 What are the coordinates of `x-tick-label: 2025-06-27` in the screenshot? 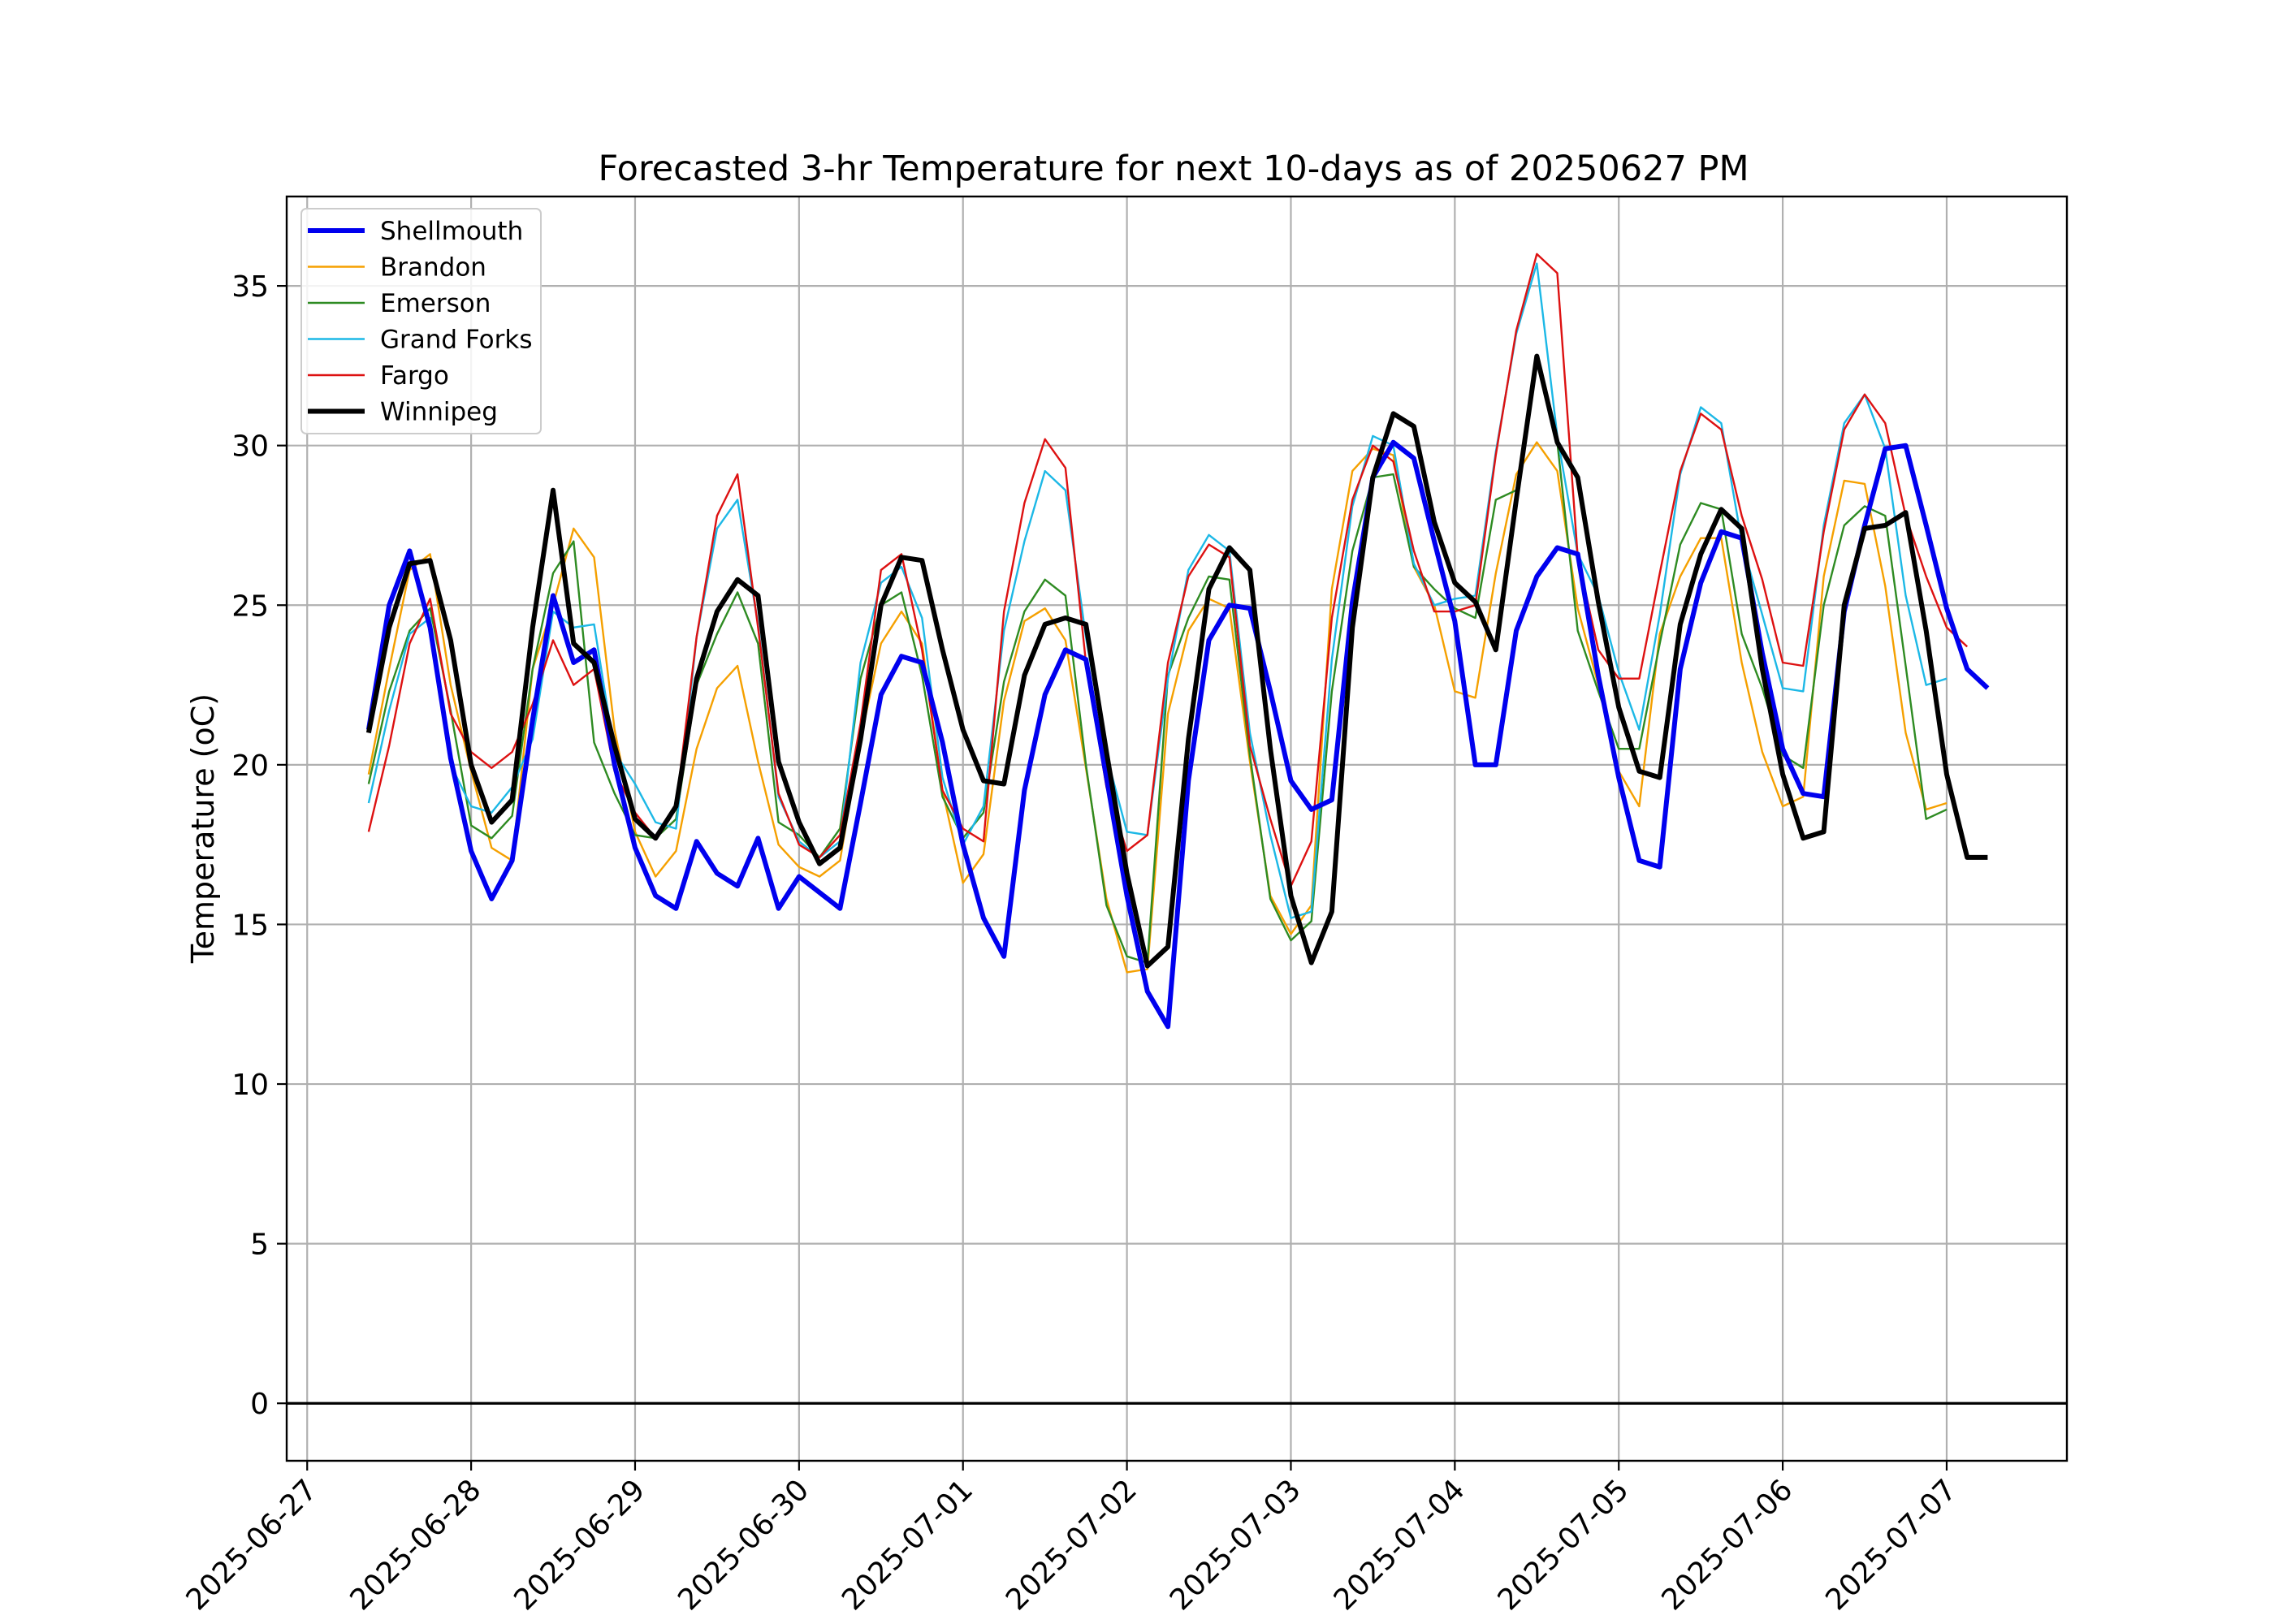 It's located at (252, 1545).